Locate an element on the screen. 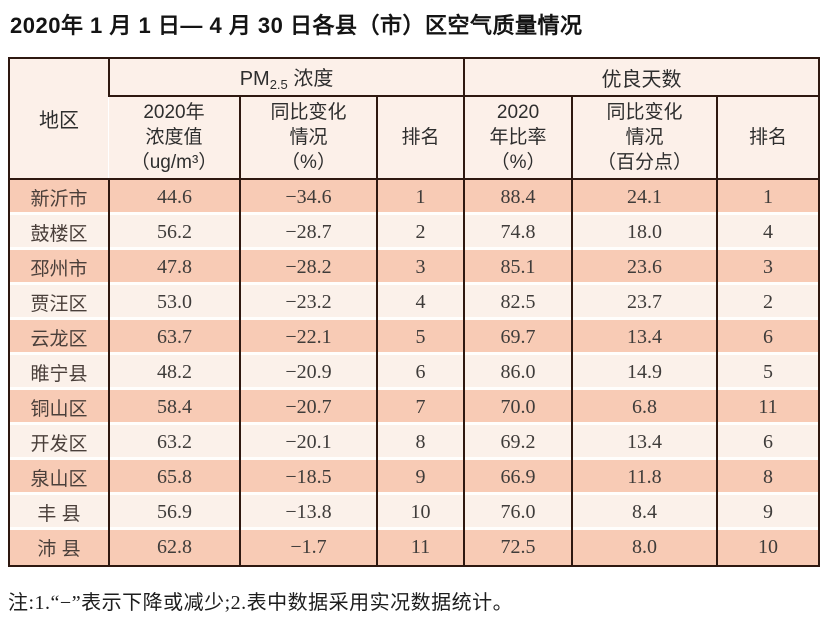  table-row: 睢宁县 48.2 −20.9 6 86.0 14.9 5 is located at coordinates (414, 372).